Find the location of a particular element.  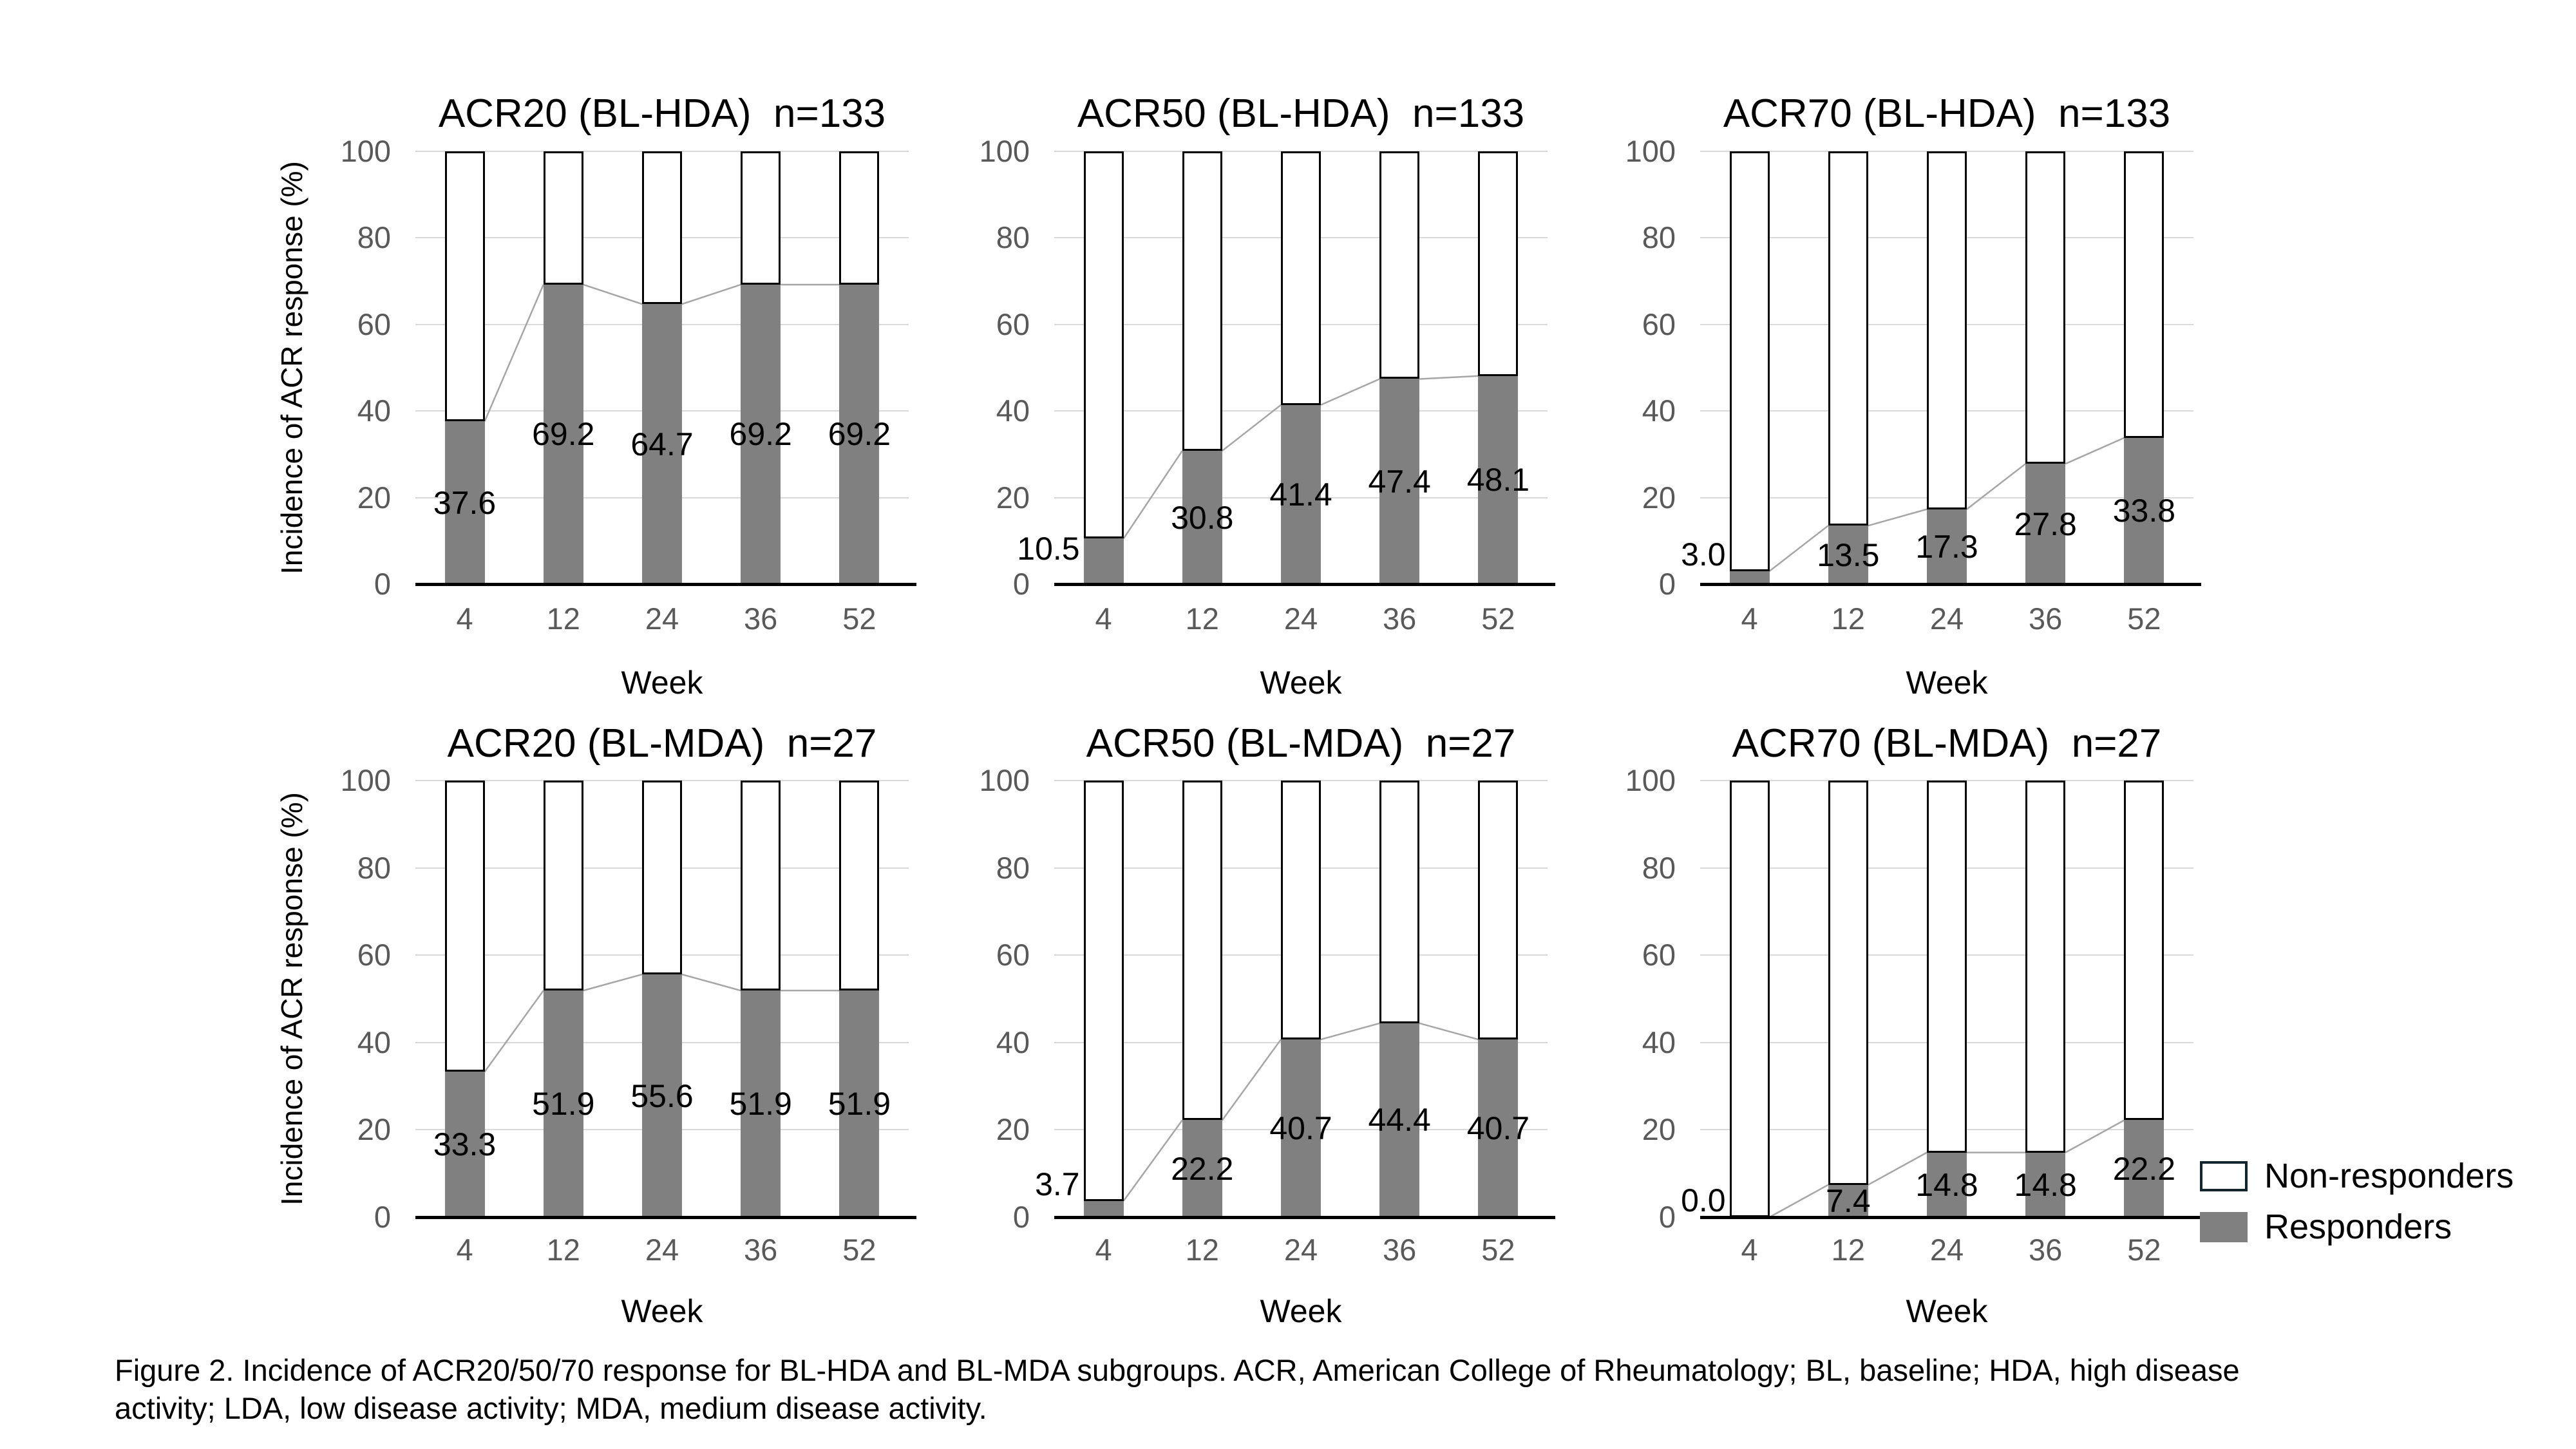

legend: Non-responders Responders is located at coordinates (2357, 1209).